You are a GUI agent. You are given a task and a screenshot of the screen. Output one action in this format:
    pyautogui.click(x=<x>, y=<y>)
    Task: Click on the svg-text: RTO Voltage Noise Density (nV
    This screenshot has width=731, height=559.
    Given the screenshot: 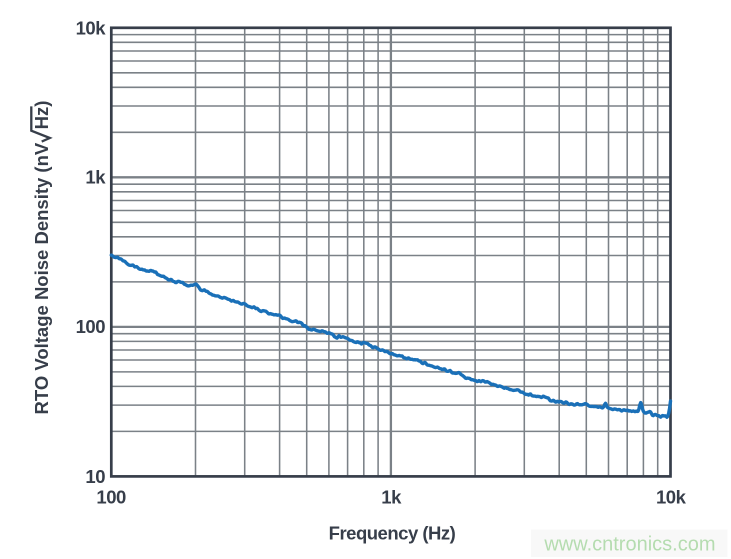 What is the action you would take?
    pyautogui.click(x=41, y=278)
    